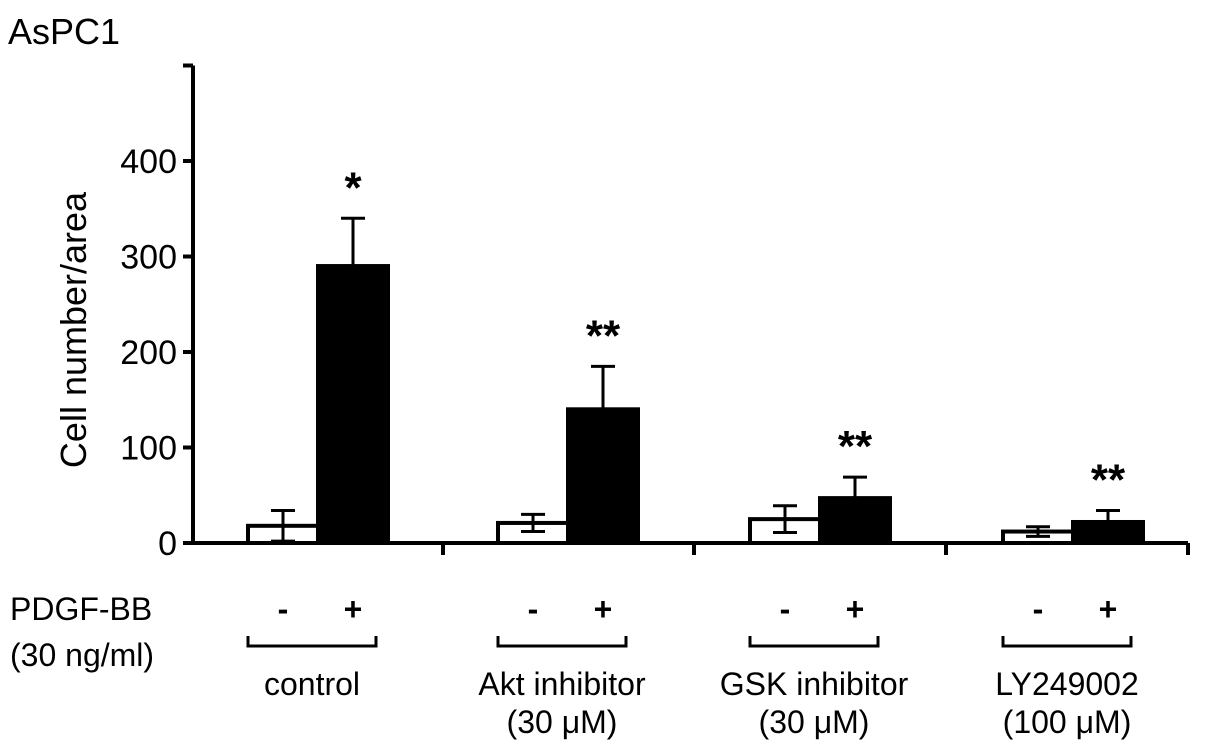 The width and height of the screenshot is (1205, 751). I want to click on y-tick-label: 100, so click(148, 449).